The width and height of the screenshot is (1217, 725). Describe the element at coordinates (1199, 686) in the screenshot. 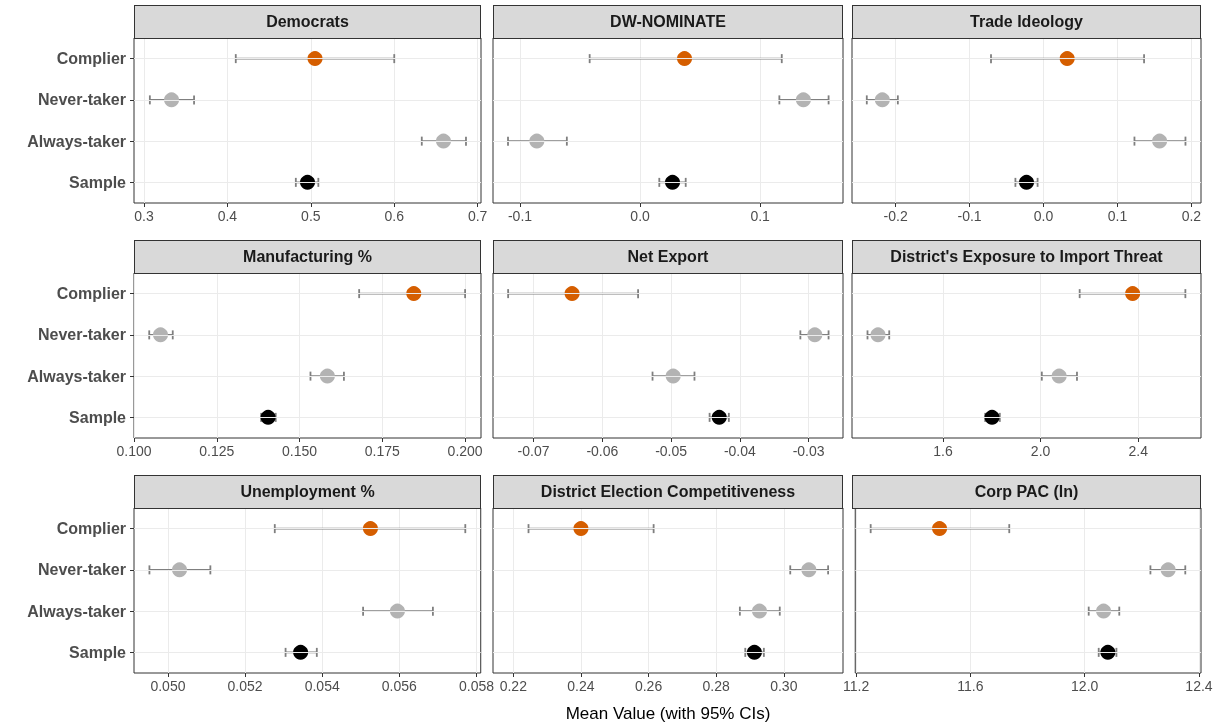

I see `x-tick-label: 12.4` at that location.